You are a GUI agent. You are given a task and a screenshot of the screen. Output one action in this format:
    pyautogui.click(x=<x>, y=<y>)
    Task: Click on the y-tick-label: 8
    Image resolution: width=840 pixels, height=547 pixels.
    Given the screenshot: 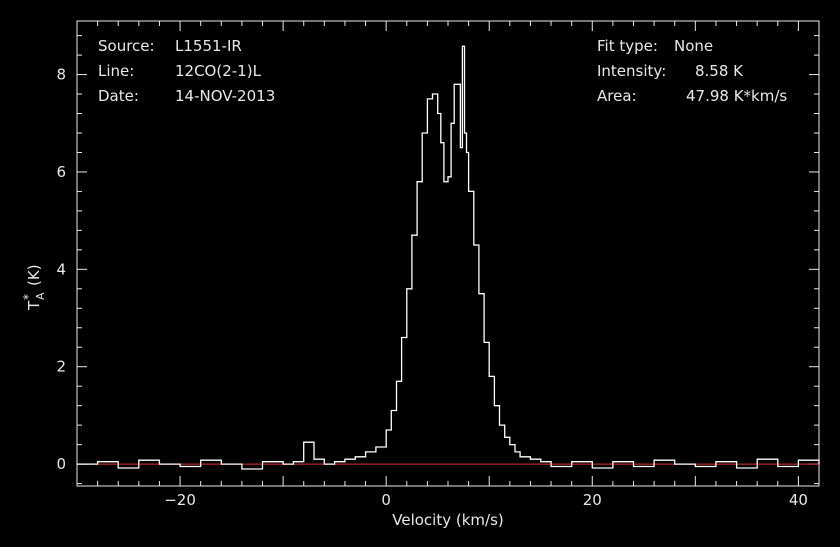 What is the action you would take?
    pyautogui.click(x=61, y=75)
    